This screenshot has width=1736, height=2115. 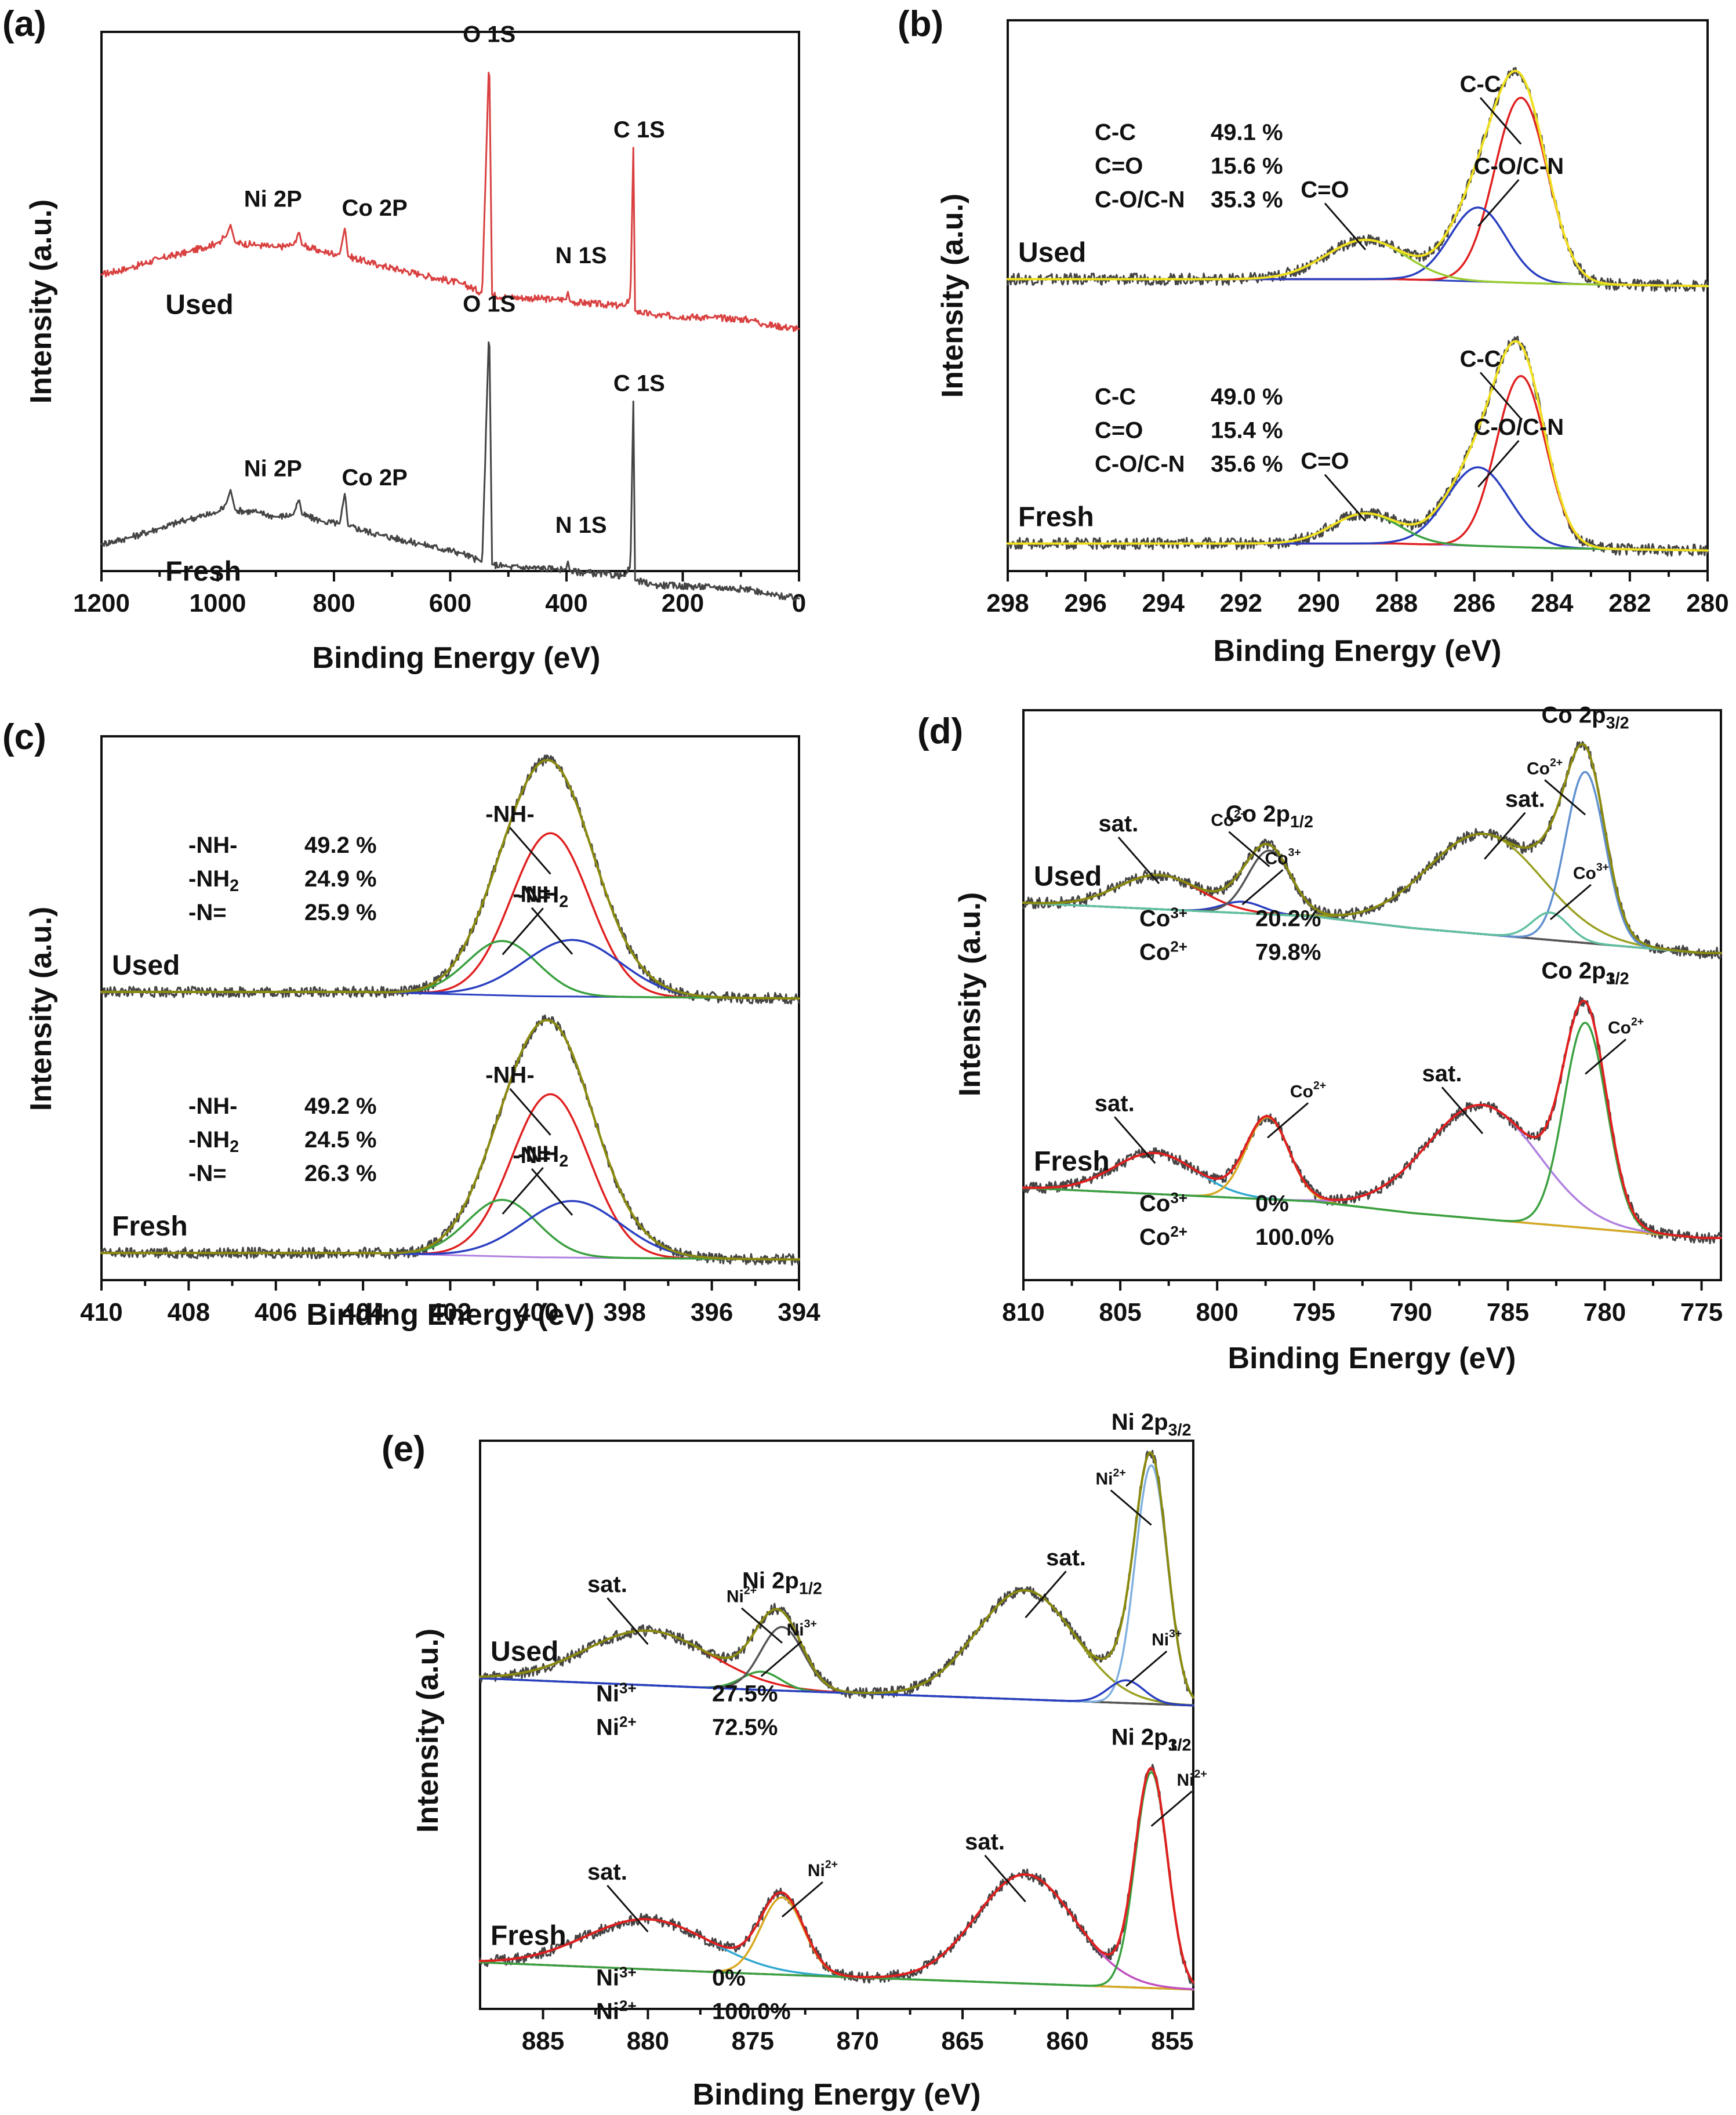 I want to click on x-tick-label: 880, so click(x=648, y=2041).